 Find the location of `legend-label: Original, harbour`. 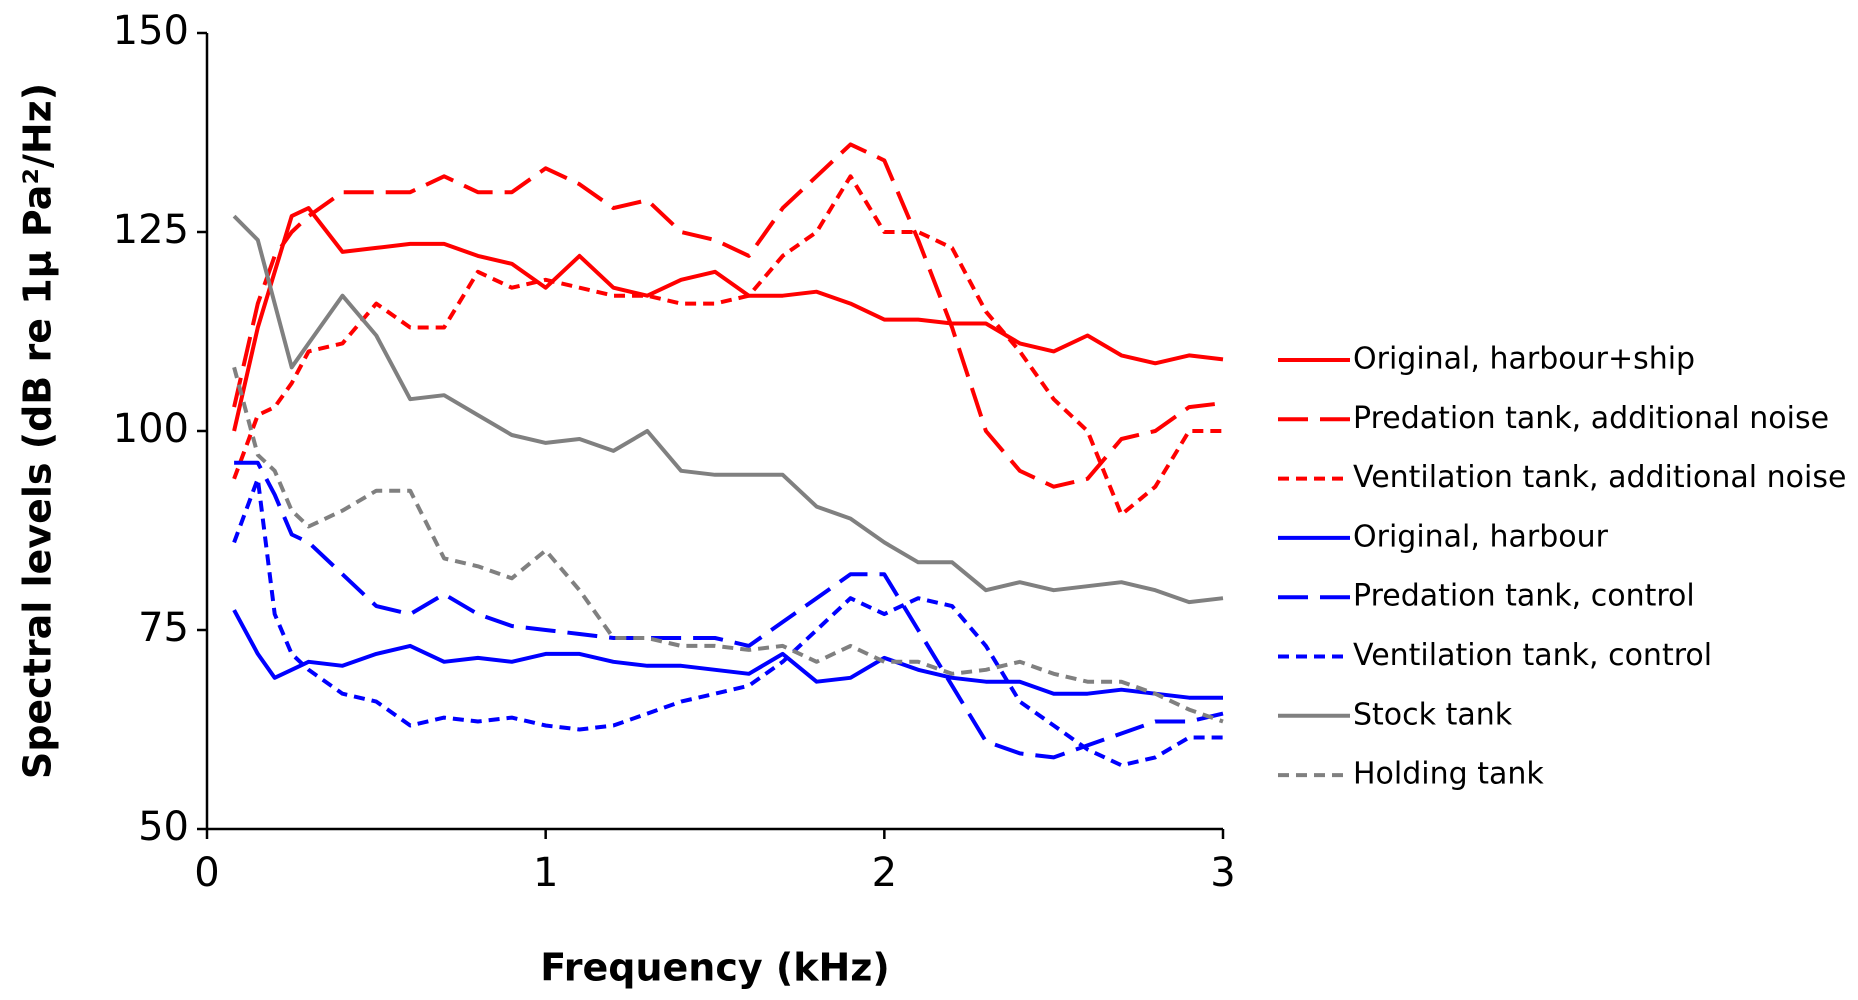

legend-label: Original, harbour is located at coordinates (1481, 536).